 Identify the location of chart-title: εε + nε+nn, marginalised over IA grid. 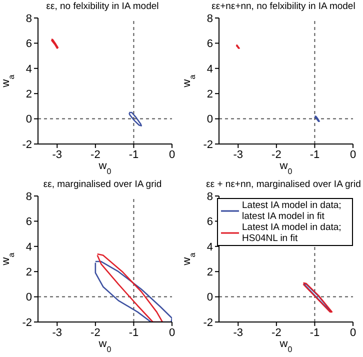
(283, 185).